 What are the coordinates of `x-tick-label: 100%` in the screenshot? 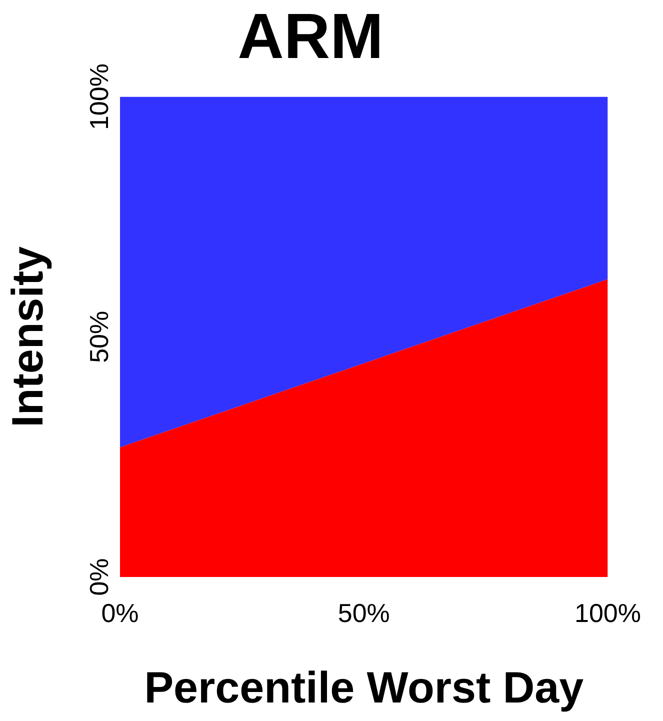 It's located at (607, 613).